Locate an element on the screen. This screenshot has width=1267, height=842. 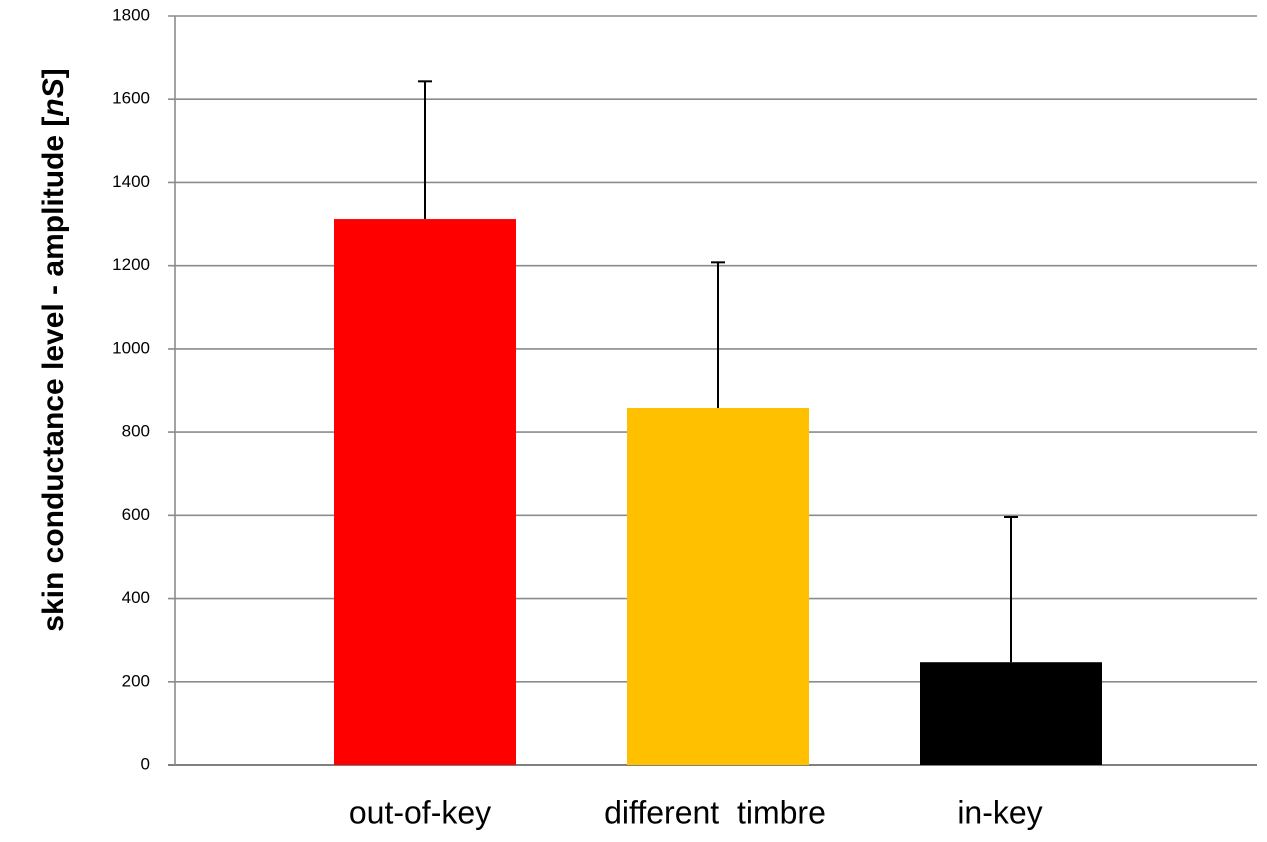
y-axis-label-suffix: ] is located at coordinates (53, 73).